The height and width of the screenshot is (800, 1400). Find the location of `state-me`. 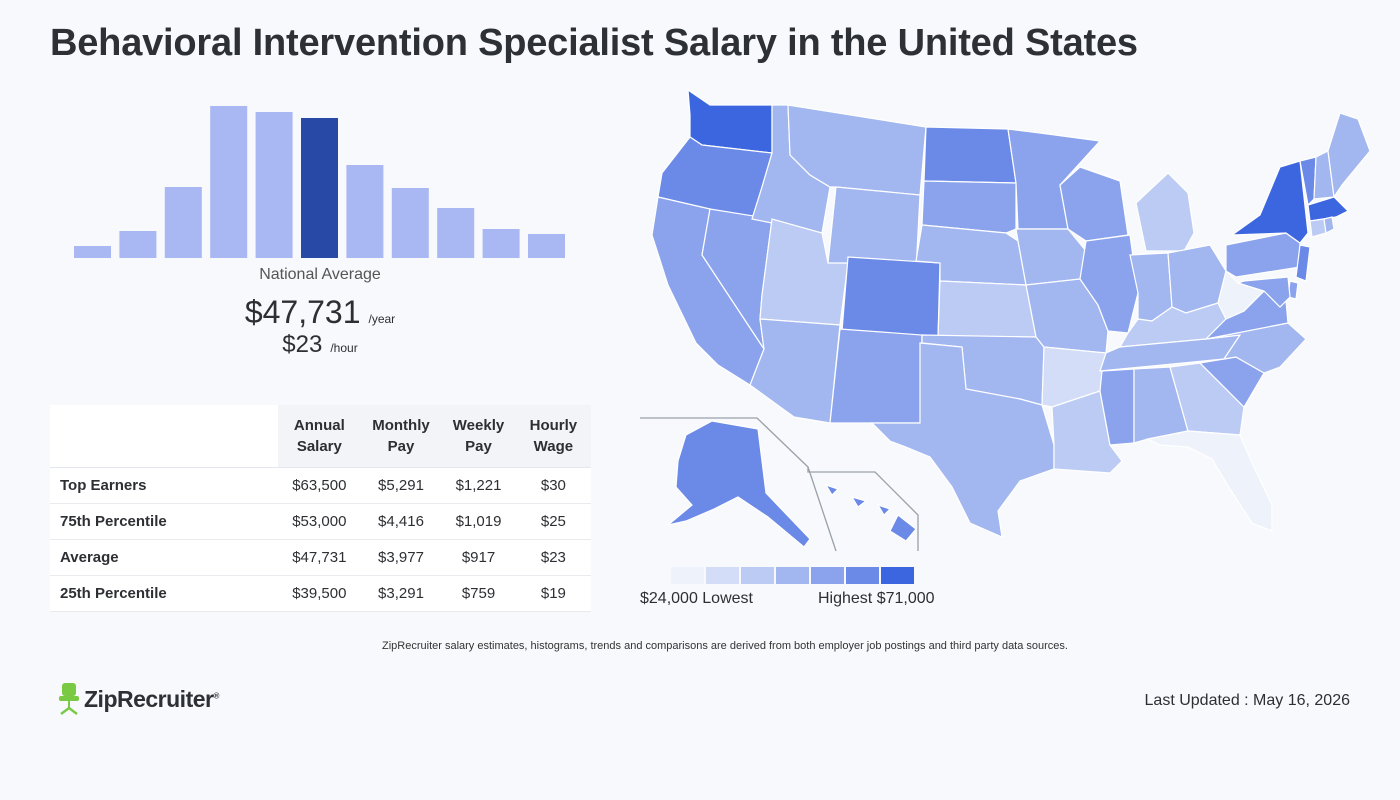

state-me is located at coordinates (1348, 155).